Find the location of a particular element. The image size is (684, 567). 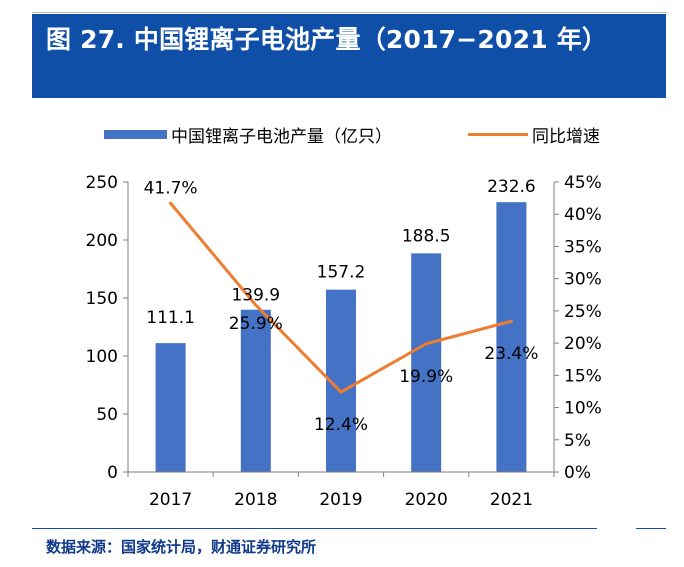

bar-value-label: 232.6 is located at coordinates (511, 187).